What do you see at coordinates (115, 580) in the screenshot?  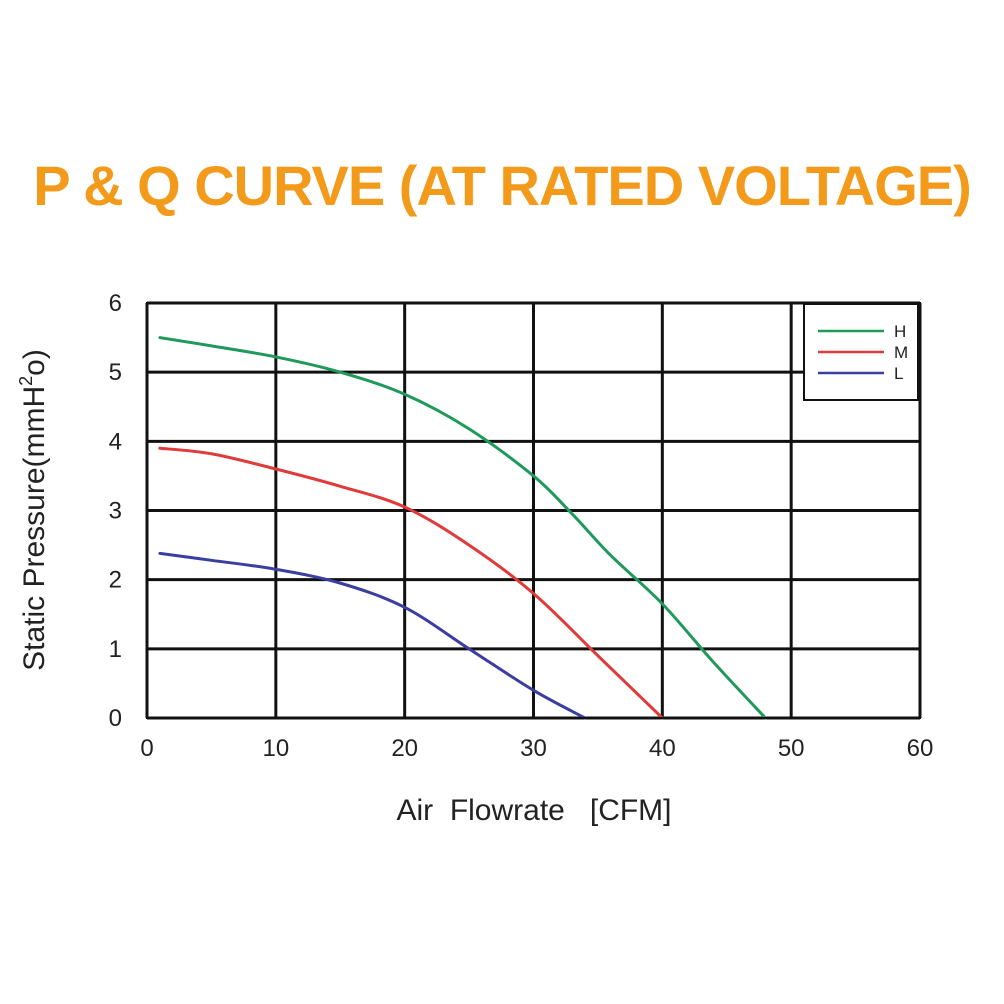 I see `y-tick-label: 2` at bounding box center [115, 580].